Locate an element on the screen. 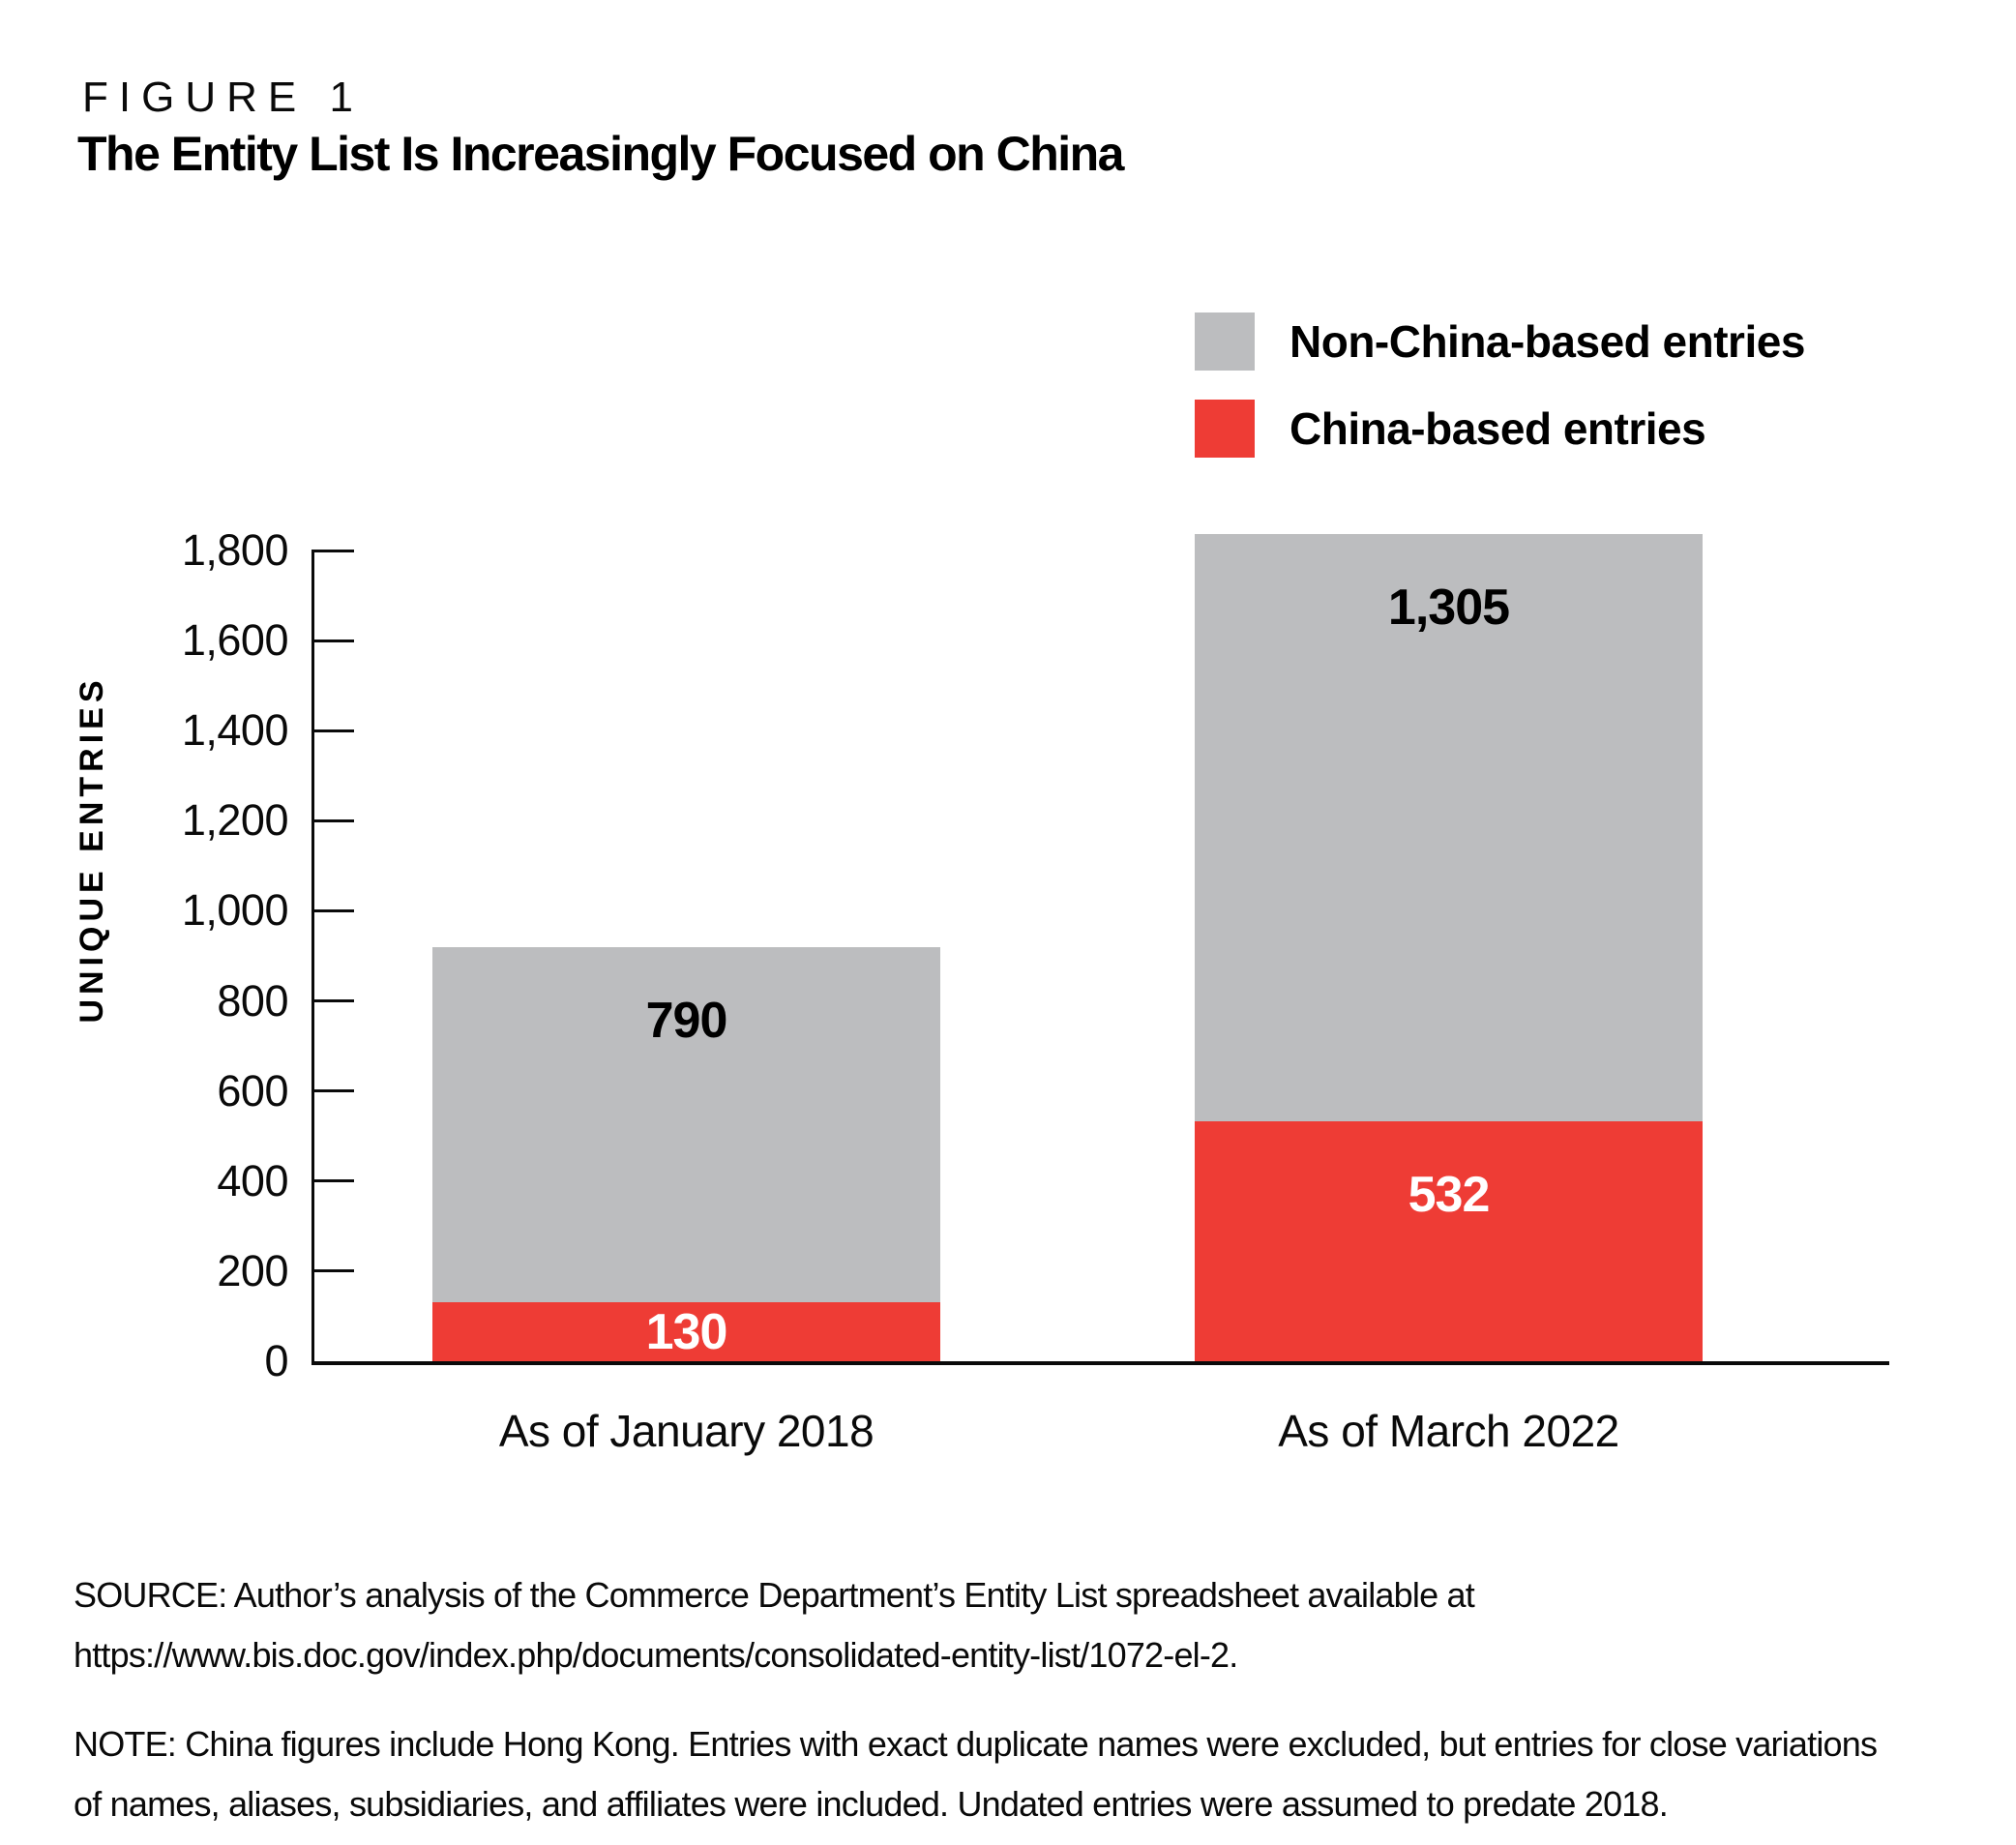 This screenshot has width=2016, height=1845. legend-item-china: China-based entries is located at coordinates (1500, 429).